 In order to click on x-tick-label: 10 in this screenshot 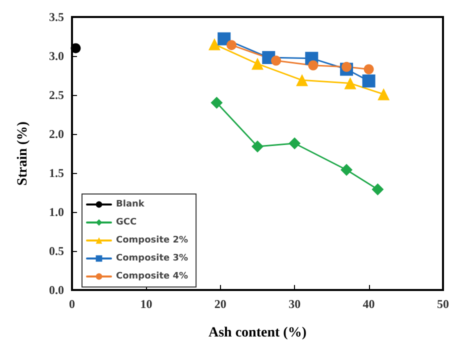, I will do `click(146, 304)`.